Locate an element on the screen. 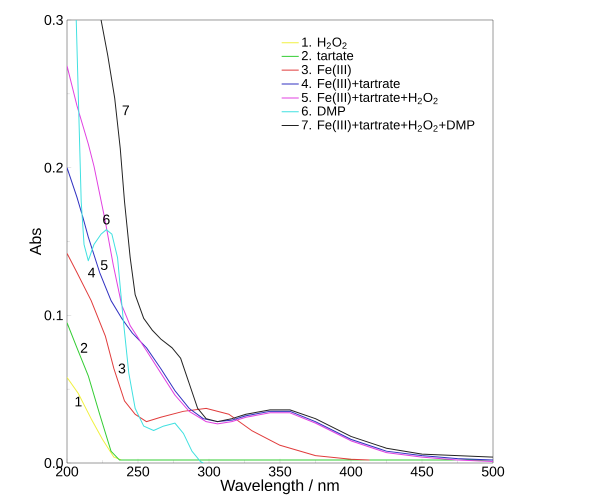 The width and height of the screenshot is (607, 503). x-tick-label: 300 is located at coordinates (209, 471).